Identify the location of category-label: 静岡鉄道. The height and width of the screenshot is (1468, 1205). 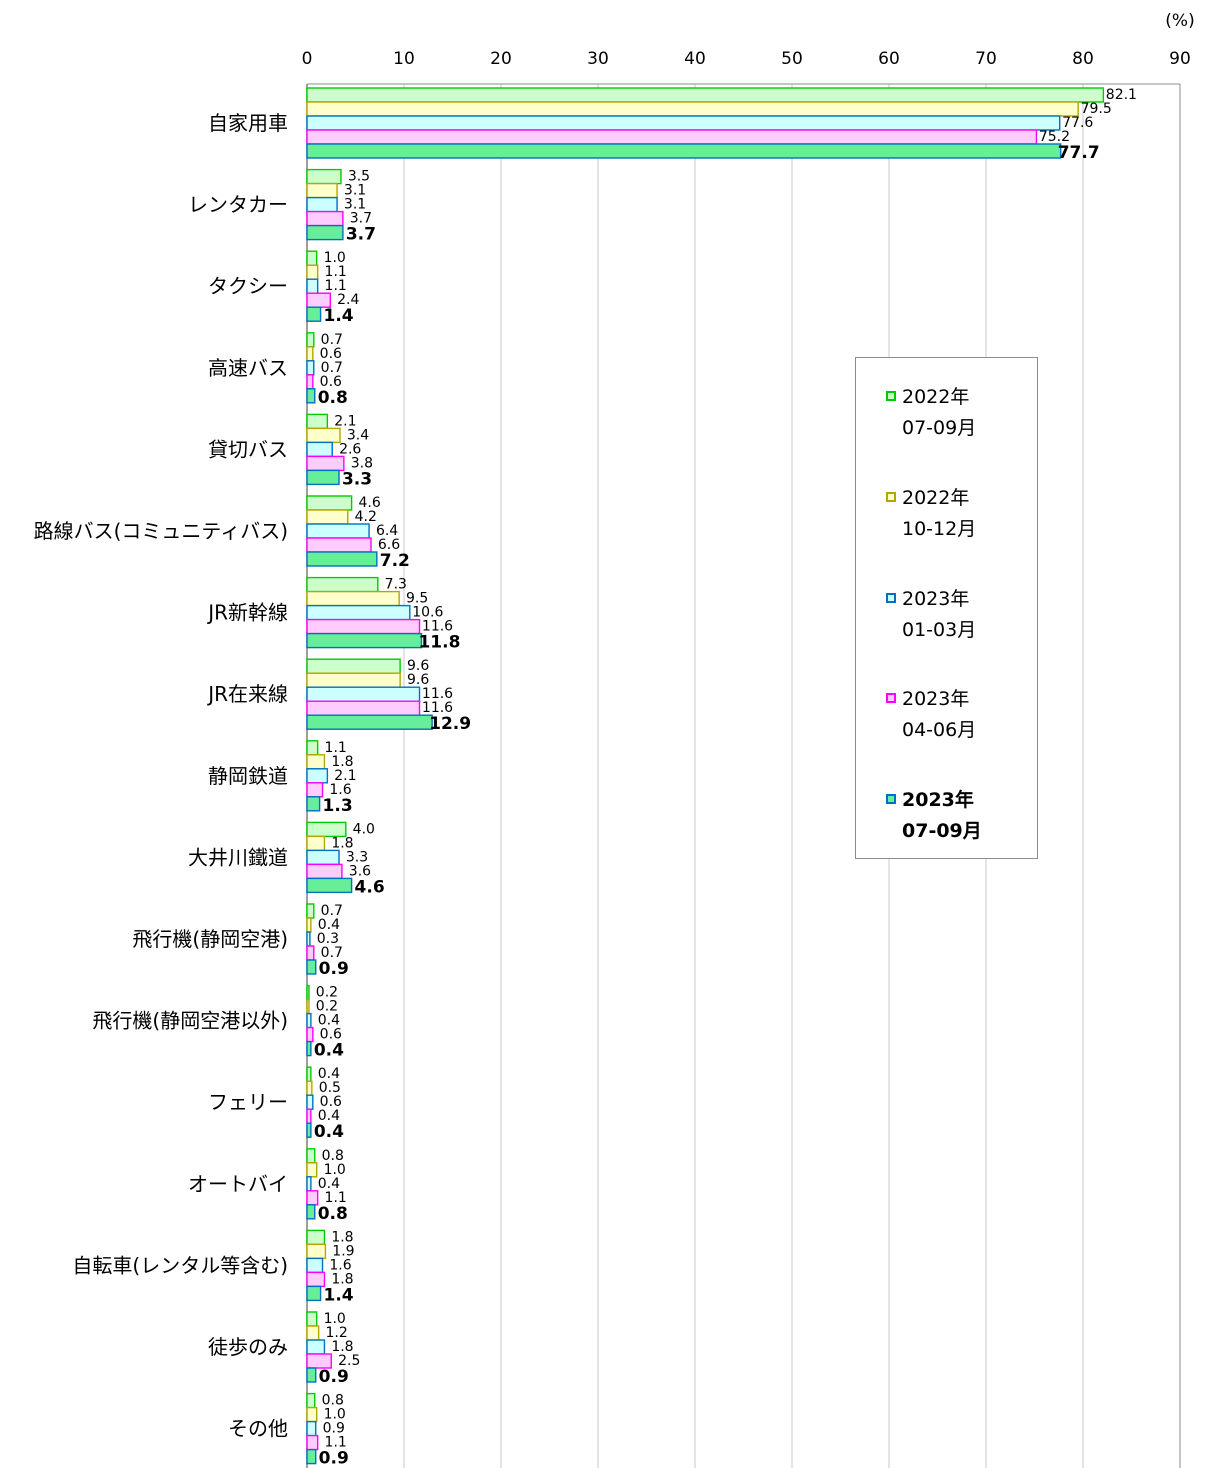
(248, 776).